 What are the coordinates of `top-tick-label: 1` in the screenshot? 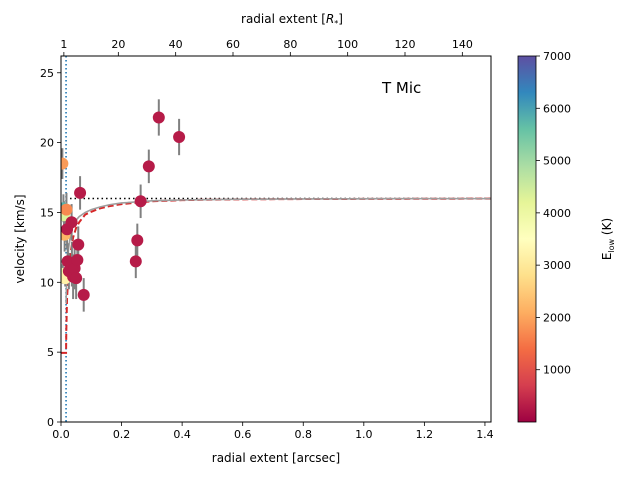 It's located at (63, 44).